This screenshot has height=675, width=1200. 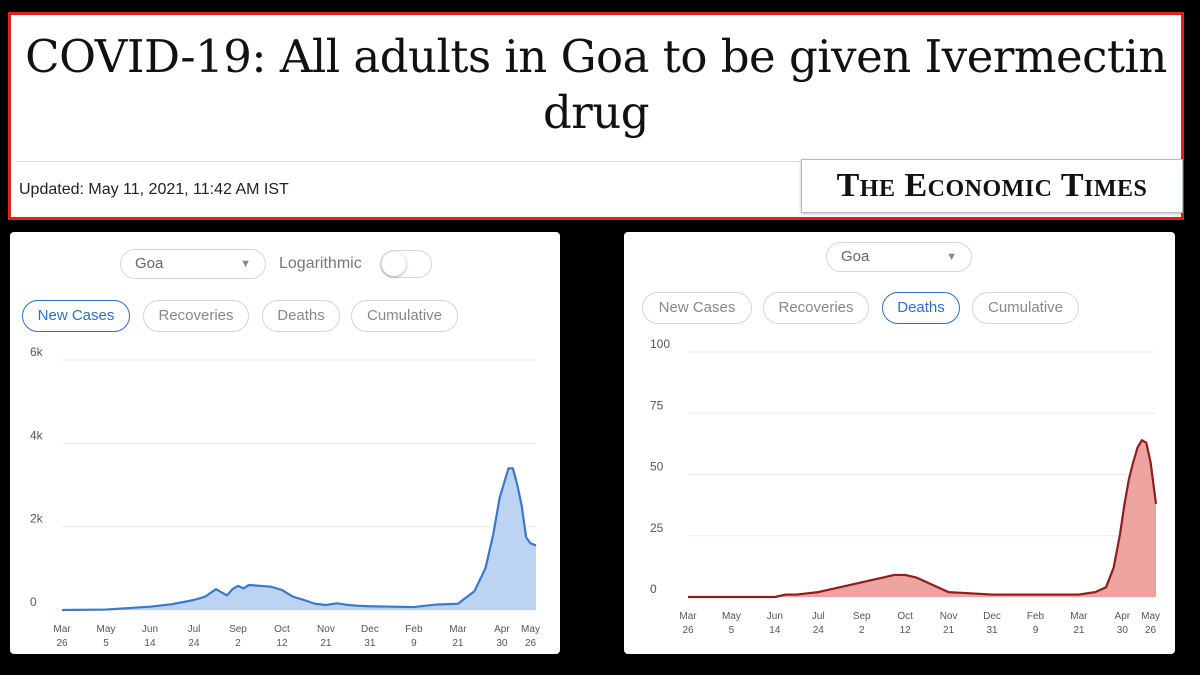 I want to click on logarithmic-label: Logarithmic, so click(x=320, y=263).